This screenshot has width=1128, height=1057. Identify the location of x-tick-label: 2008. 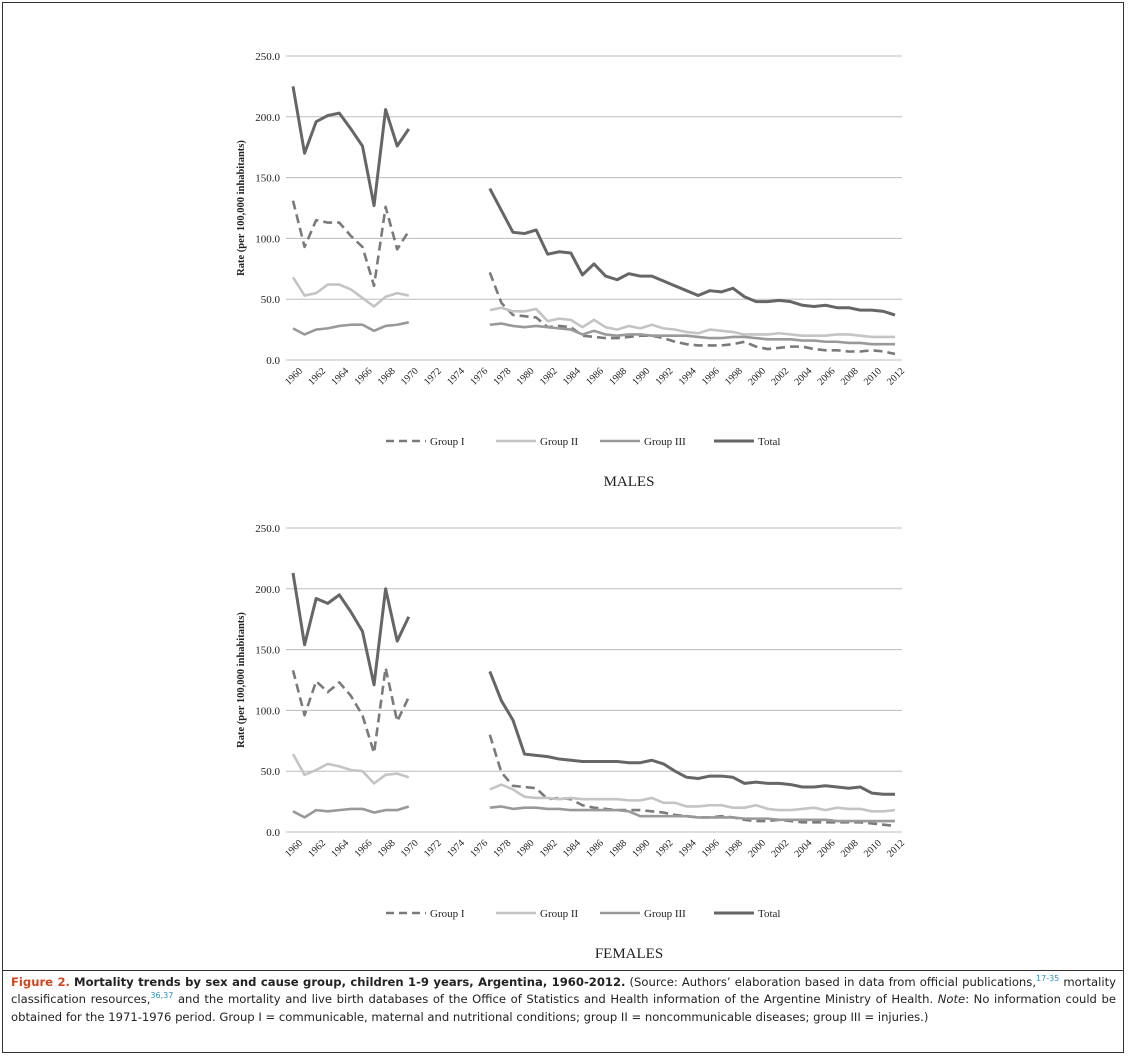
(850, 849).